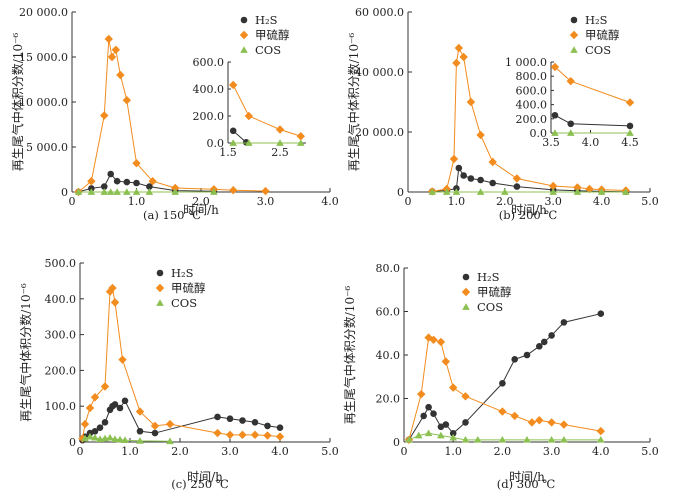 Image resolution: width=678 pixels, height=502 pixels. Describe the element at coordinates (172, 115) in the screenshot. I see `series-line-methanethiol` at that location.